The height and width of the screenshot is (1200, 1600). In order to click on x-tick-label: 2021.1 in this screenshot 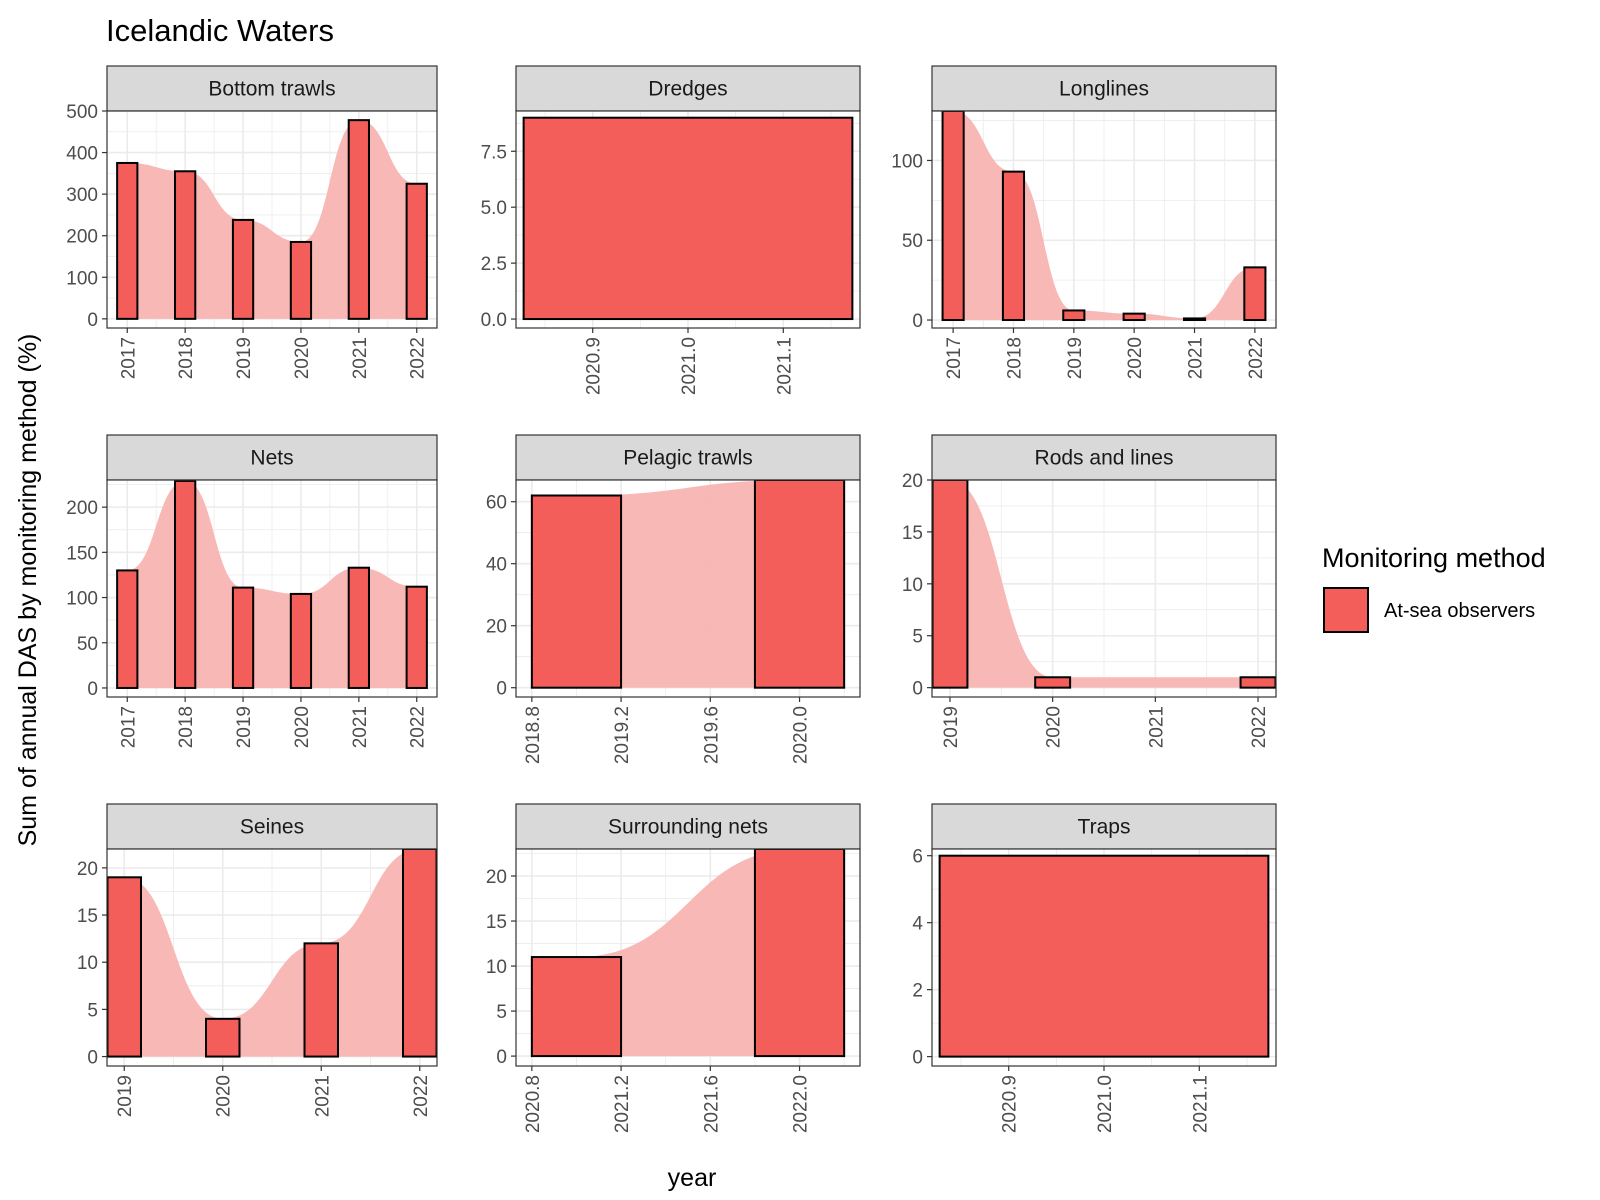, I will do `click(1200, 1104)`.